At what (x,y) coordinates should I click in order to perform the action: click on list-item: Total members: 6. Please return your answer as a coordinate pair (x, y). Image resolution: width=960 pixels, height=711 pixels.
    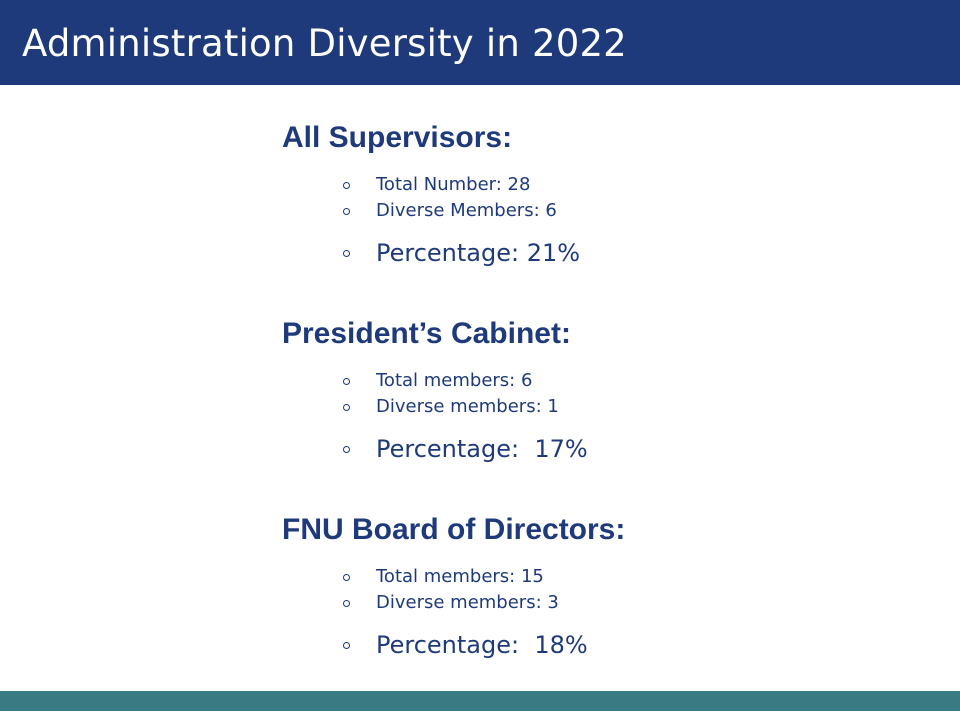
    Looking at the image, I should click on (436, 381).